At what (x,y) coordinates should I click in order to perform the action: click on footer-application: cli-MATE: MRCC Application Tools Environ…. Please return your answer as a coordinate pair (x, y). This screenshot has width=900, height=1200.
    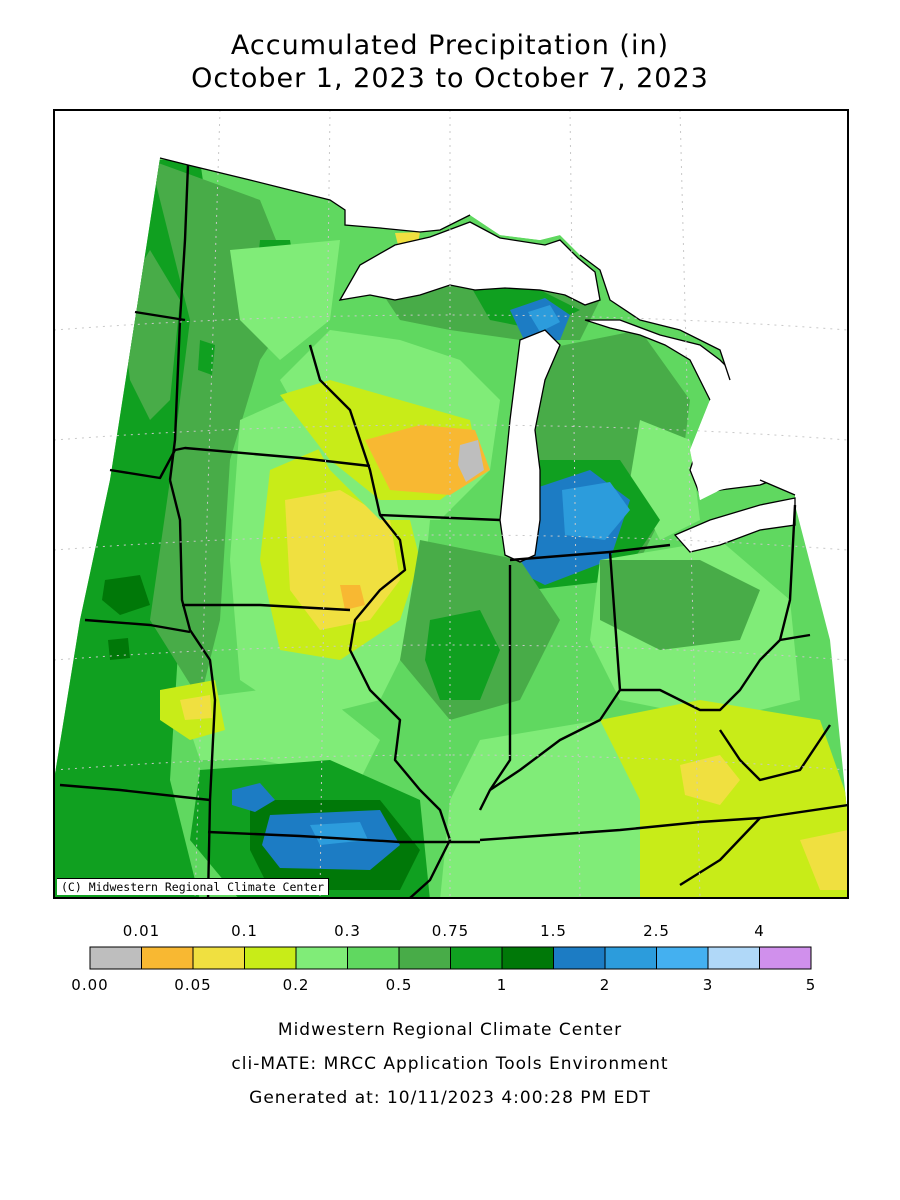
    Looking at the image, I should click on (450, 1064).